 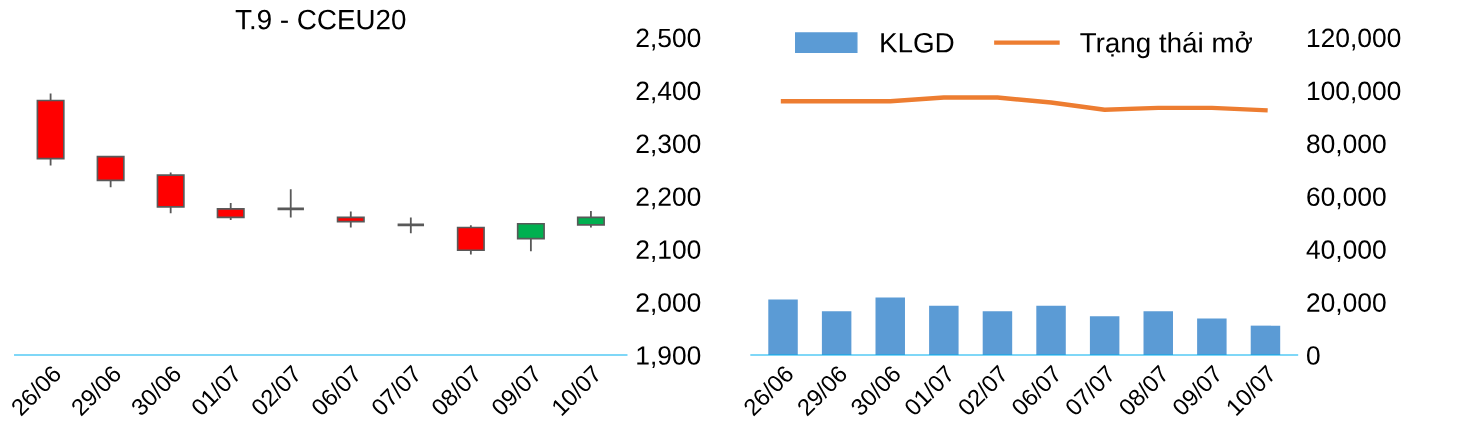 I want to click on y-tick-label: 80,000, so click(x=1346, y=145).